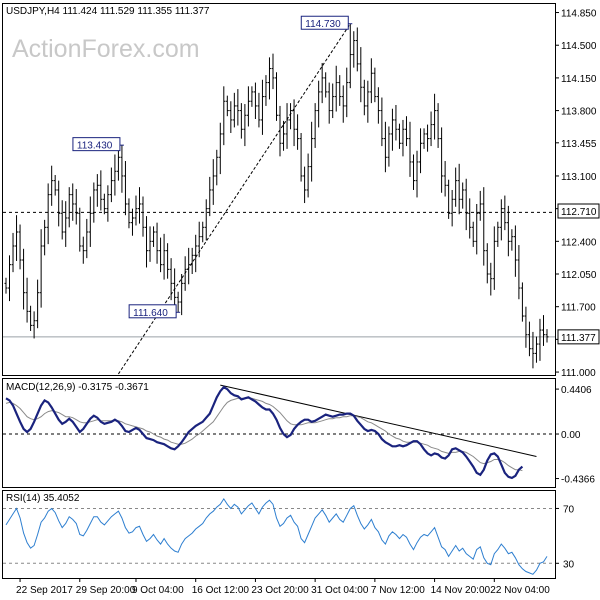  I want to click on price-annotation: 114.730, so click(326, 22).